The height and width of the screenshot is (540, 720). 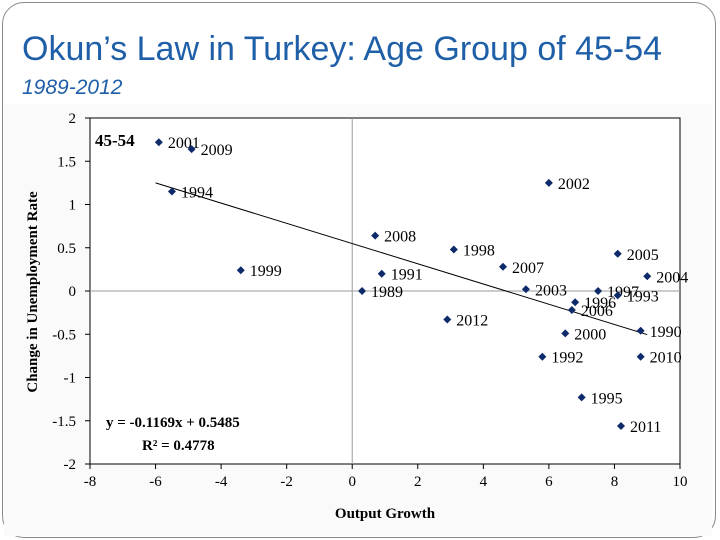 I want to click on data-point-2011, so click(x=621, y=425).